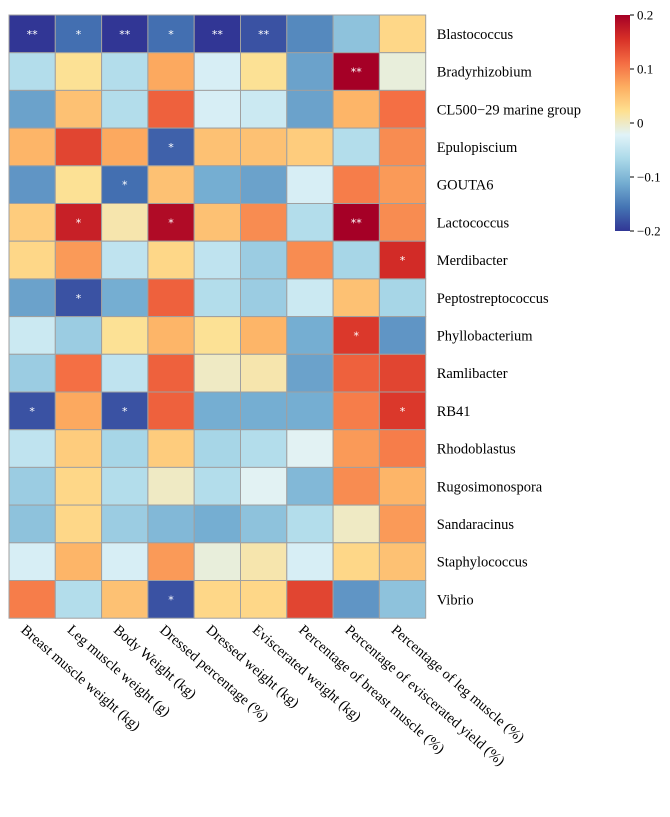 The image size is (670, 817). I want to click on row-label: Staphylococcus, so click(482, 563).